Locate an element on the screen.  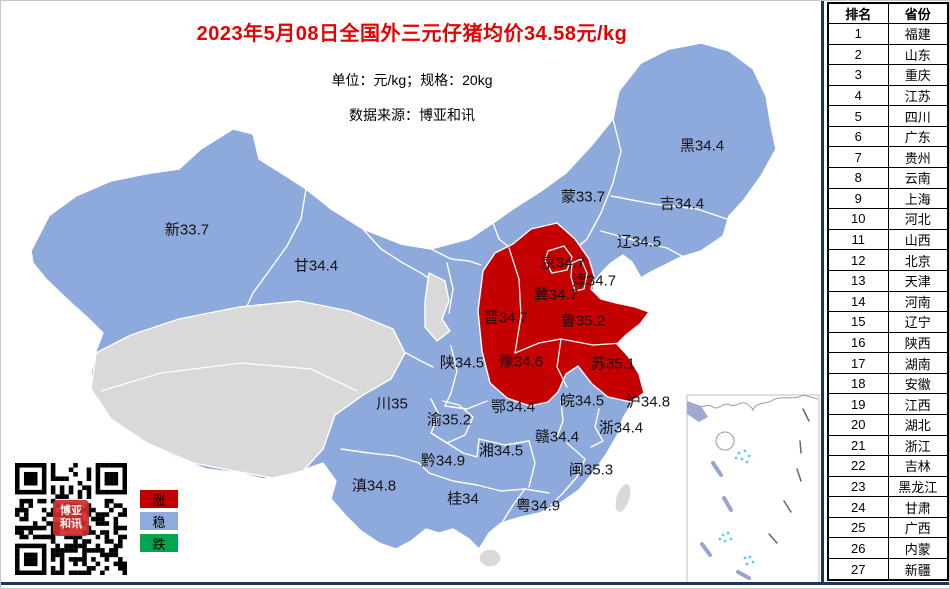
table-row: 6 广东 is located at coordinates (888, 136).